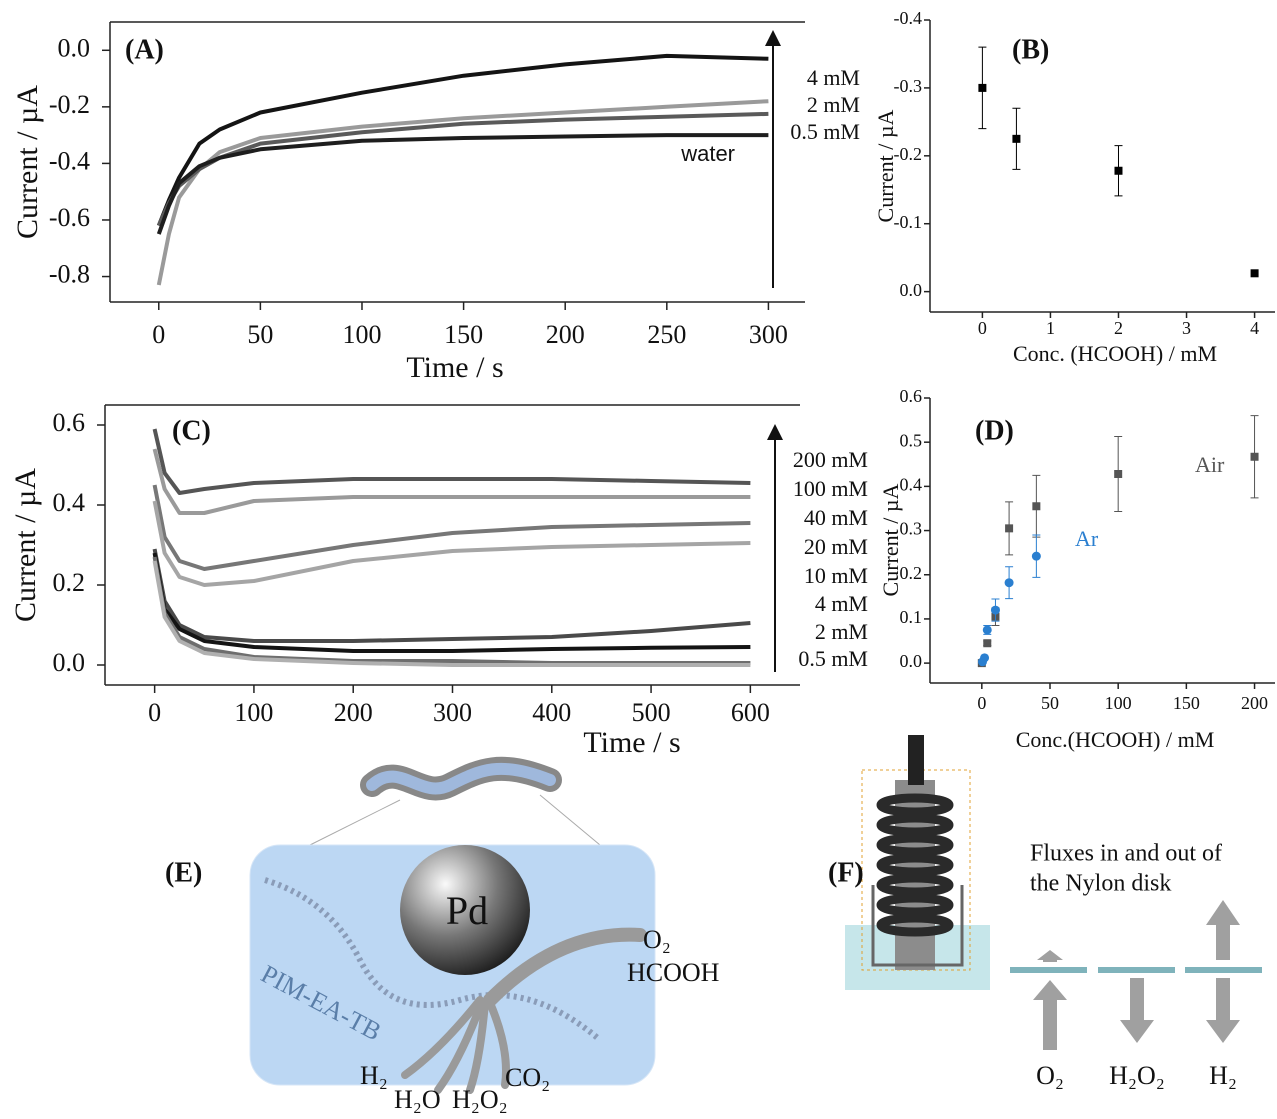  I want to click on pd-particle, so click(465, 910).